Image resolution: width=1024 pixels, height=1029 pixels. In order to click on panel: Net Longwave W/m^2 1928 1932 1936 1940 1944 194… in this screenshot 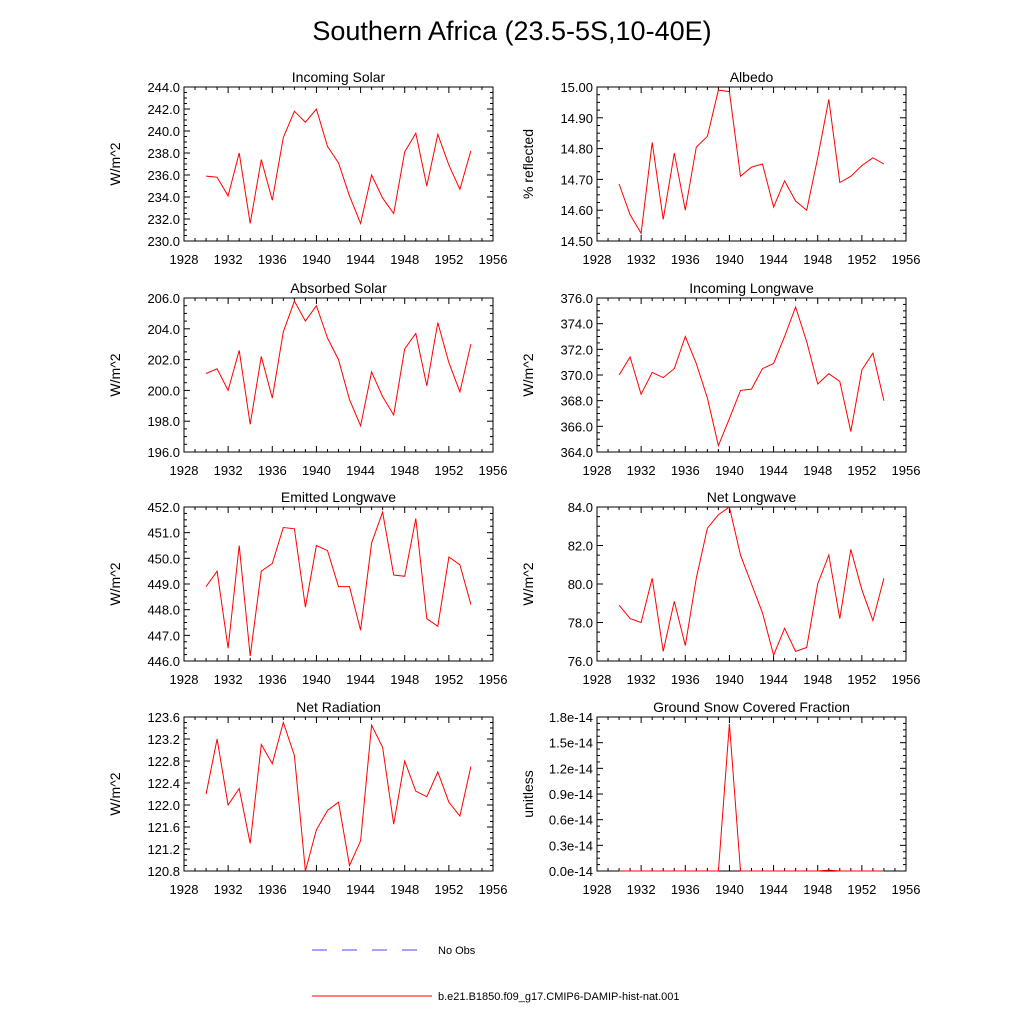, I will do `click(720, 588)`.